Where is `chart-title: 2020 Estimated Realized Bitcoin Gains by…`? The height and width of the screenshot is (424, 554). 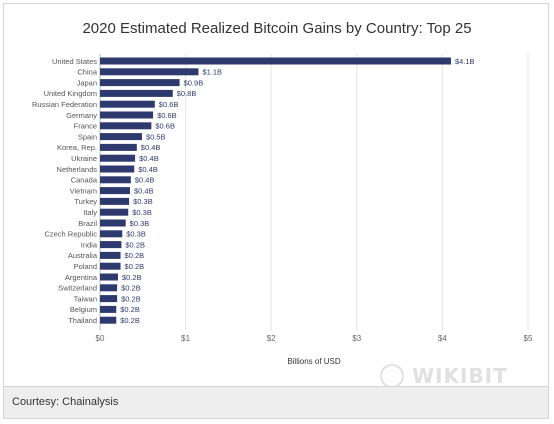 chart-title: 2020 Estimated Realized Bitcoin Gains by… is located at coordinates (277, 28).